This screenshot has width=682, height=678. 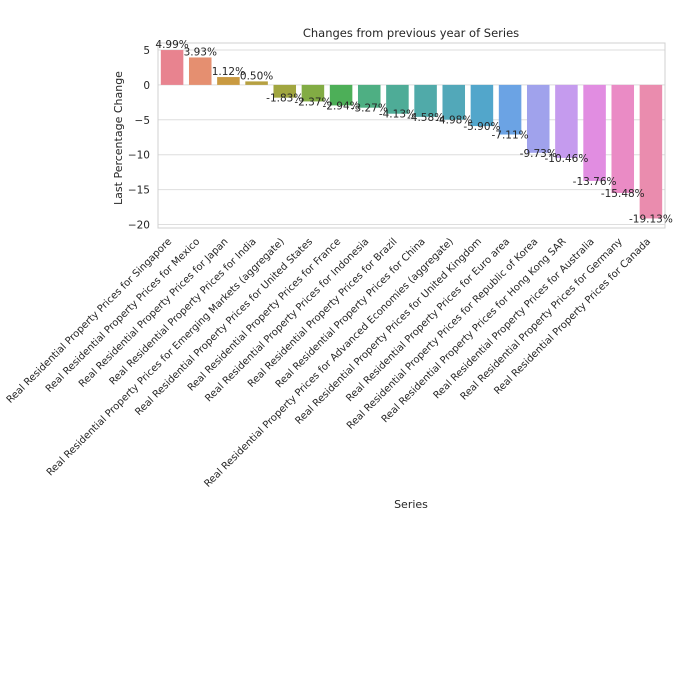 I want to click on data-label: -4.98%, so click(x=453, y=121).